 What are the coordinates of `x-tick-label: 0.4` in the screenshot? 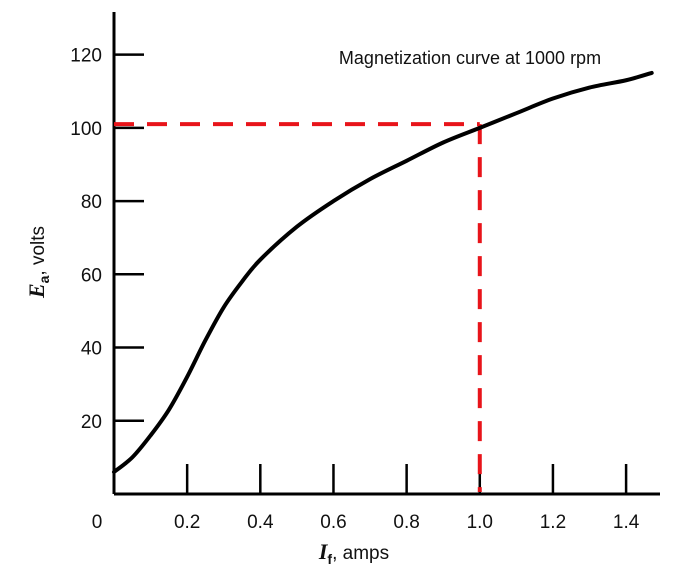 It's located at (260, 522).